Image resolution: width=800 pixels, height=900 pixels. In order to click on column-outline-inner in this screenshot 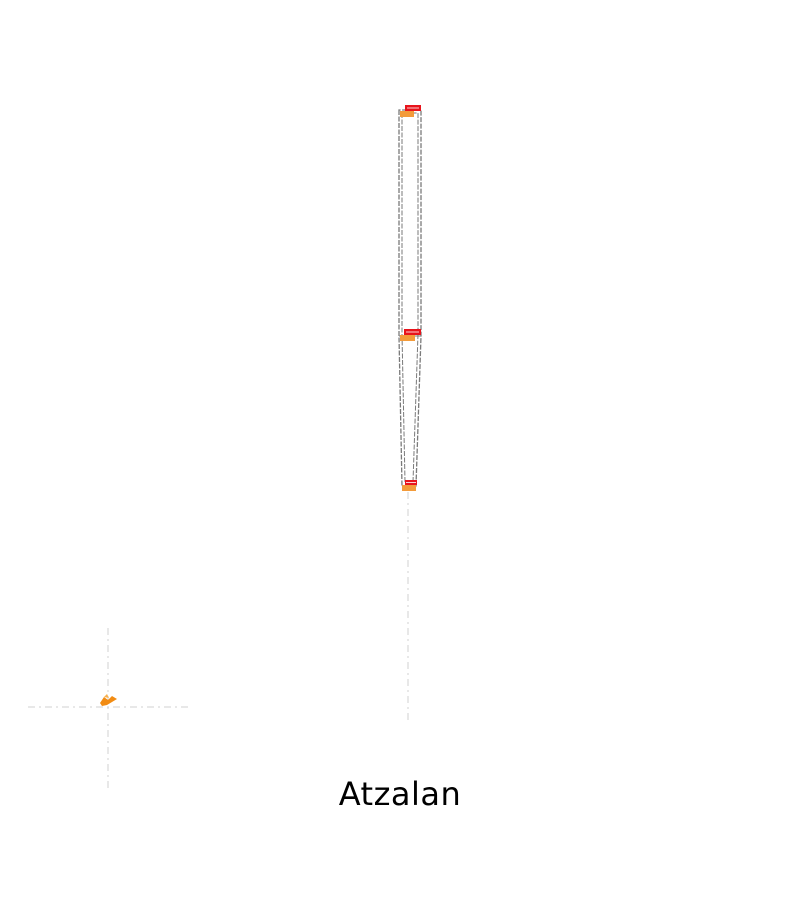, I will do `click(410, 297)`.